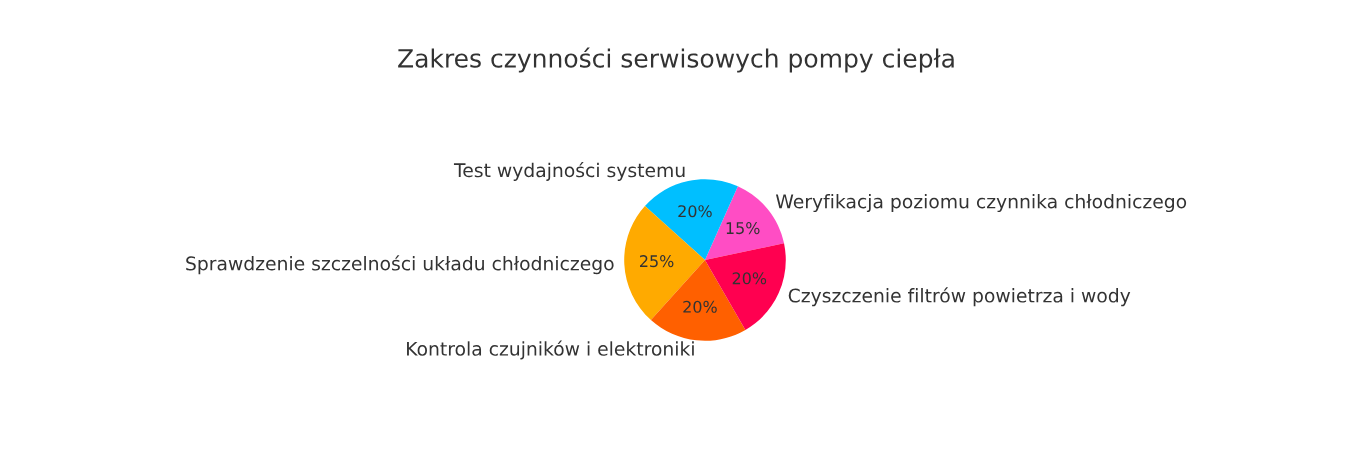 The width and height of the screenshot is (1353, 451). I want to click on slice-label: Sprawdzenie szczelności układu chłodniczego, so click(400, 265).